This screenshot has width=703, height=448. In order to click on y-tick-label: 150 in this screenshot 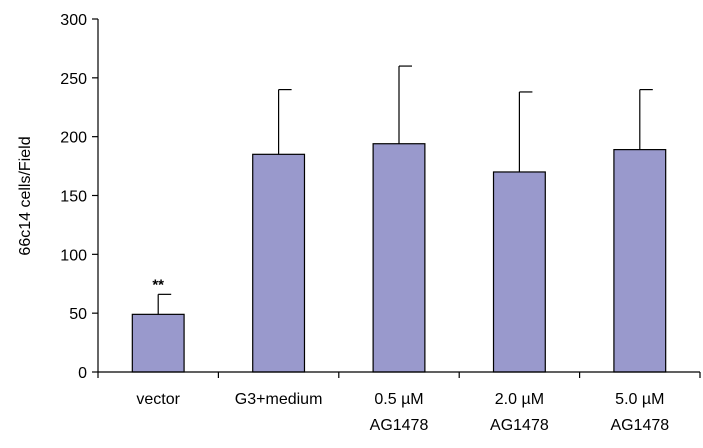, I will do `click(73, 197)`.